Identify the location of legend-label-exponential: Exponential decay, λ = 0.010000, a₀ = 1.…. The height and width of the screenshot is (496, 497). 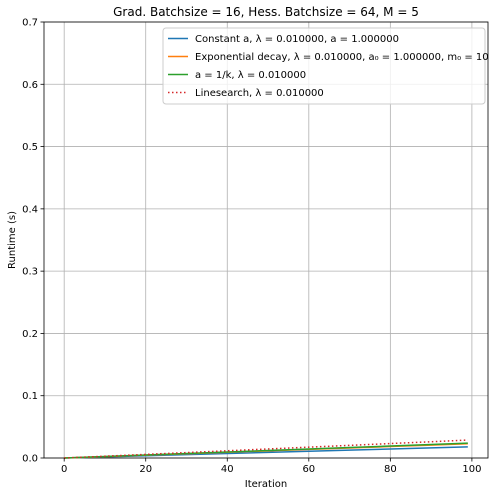
(342, 57).